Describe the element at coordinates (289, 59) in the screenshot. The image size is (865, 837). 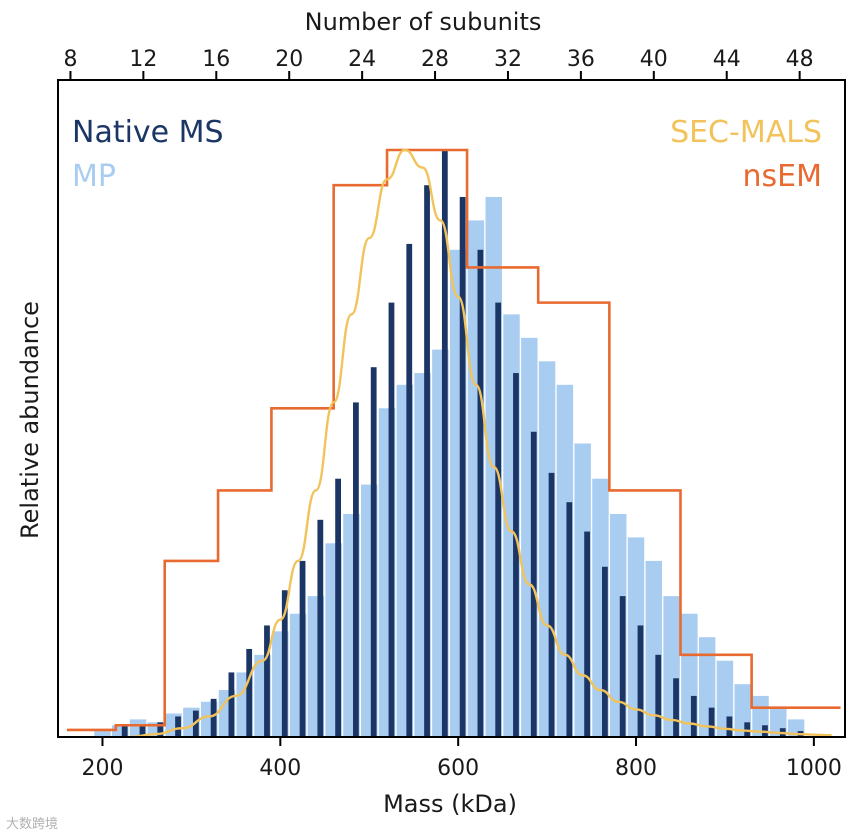
I see `top-tick-label: 20` at that location.